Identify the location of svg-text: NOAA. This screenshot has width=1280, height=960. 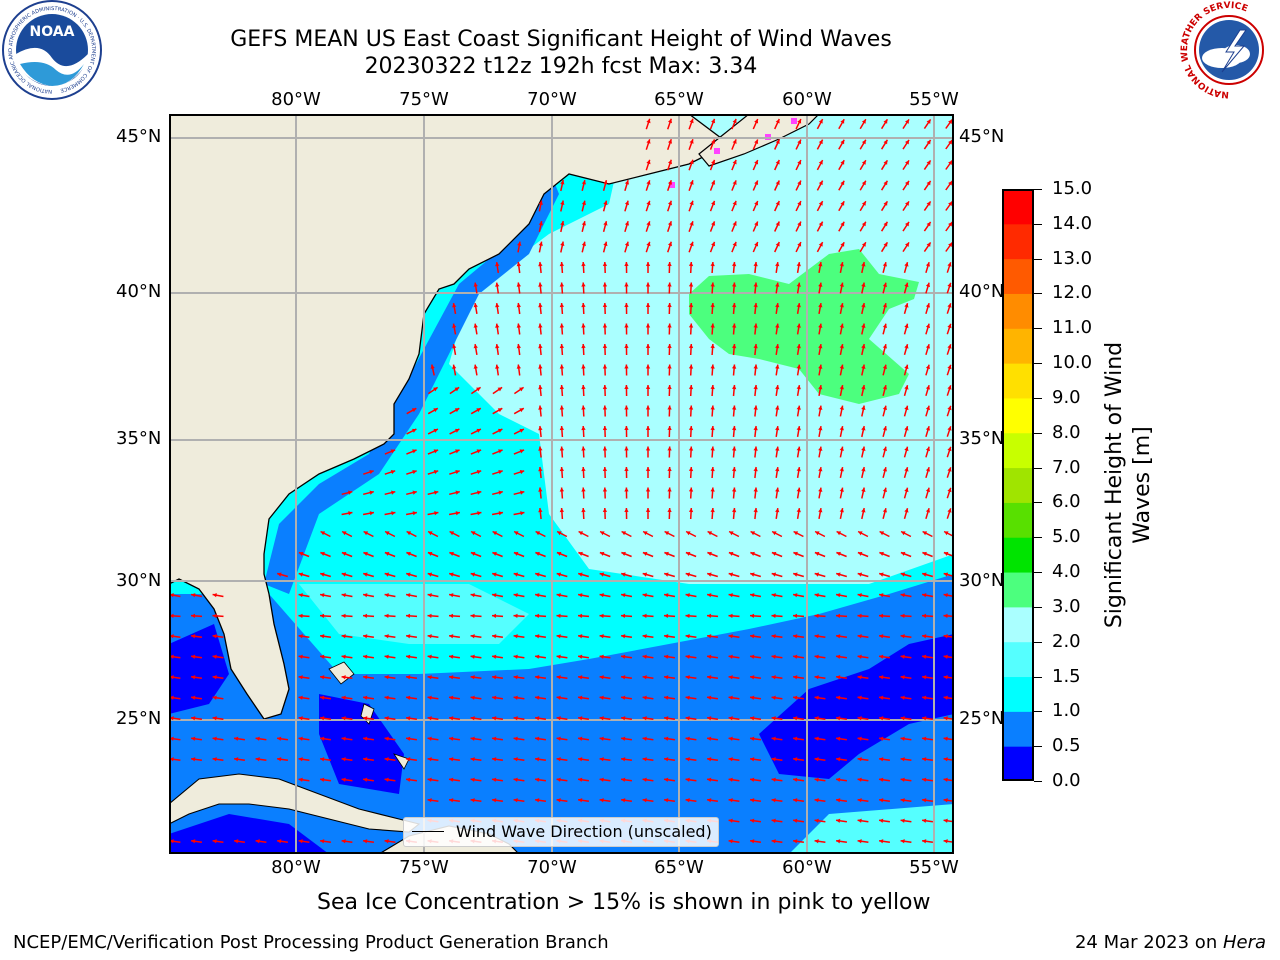
(52, 32).